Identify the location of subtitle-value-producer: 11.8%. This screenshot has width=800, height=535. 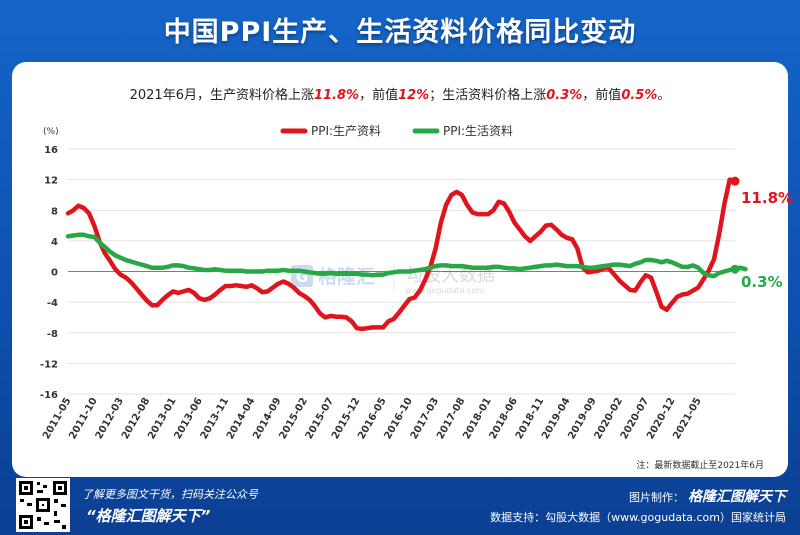
(336, 95).